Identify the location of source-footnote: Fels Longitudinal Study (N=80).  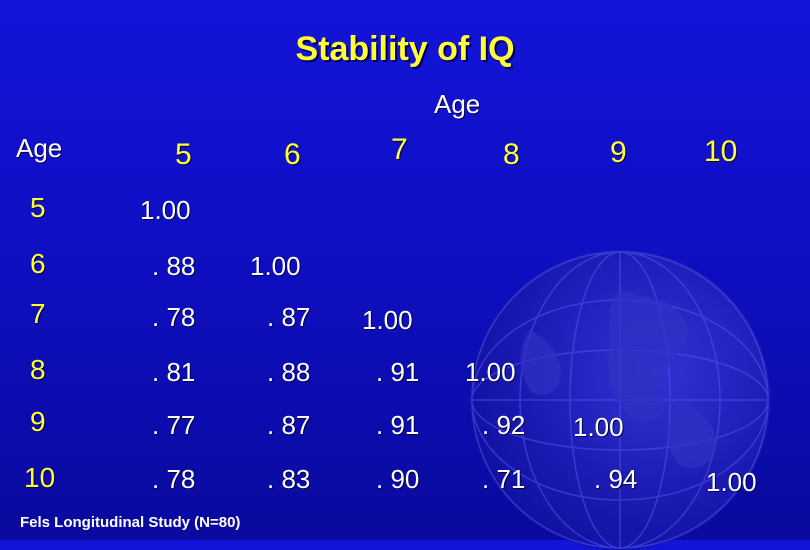
(130, 522).